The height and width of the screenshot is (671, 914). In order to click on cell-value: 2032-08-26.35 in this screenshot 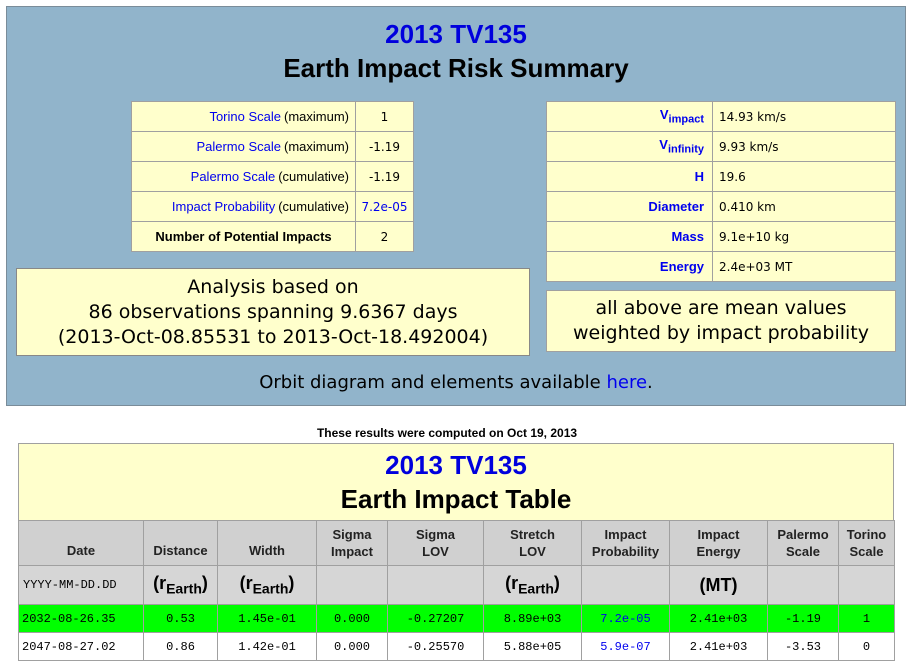, I will do `click(69, 618)`.